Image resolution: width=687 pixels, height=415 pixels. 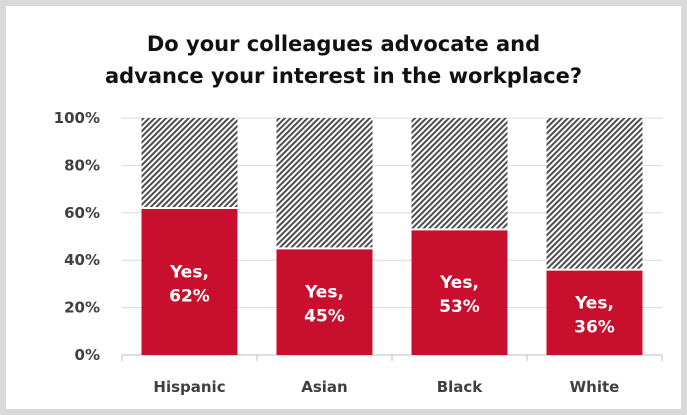 What do you see at coordinates (82, 213) in the screenshot?
I see `y-tick-label: 60%` at bounding box center [82, 213].